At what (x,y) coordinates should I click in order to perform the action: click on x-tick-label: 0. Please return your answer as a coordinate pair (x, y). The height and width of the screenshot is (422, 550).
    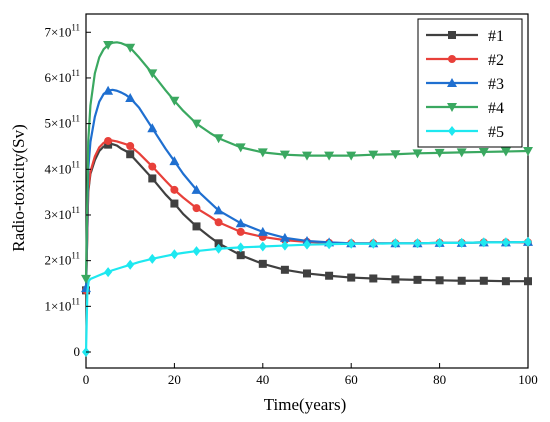
    Looking at the image, I should click on (86, 379).